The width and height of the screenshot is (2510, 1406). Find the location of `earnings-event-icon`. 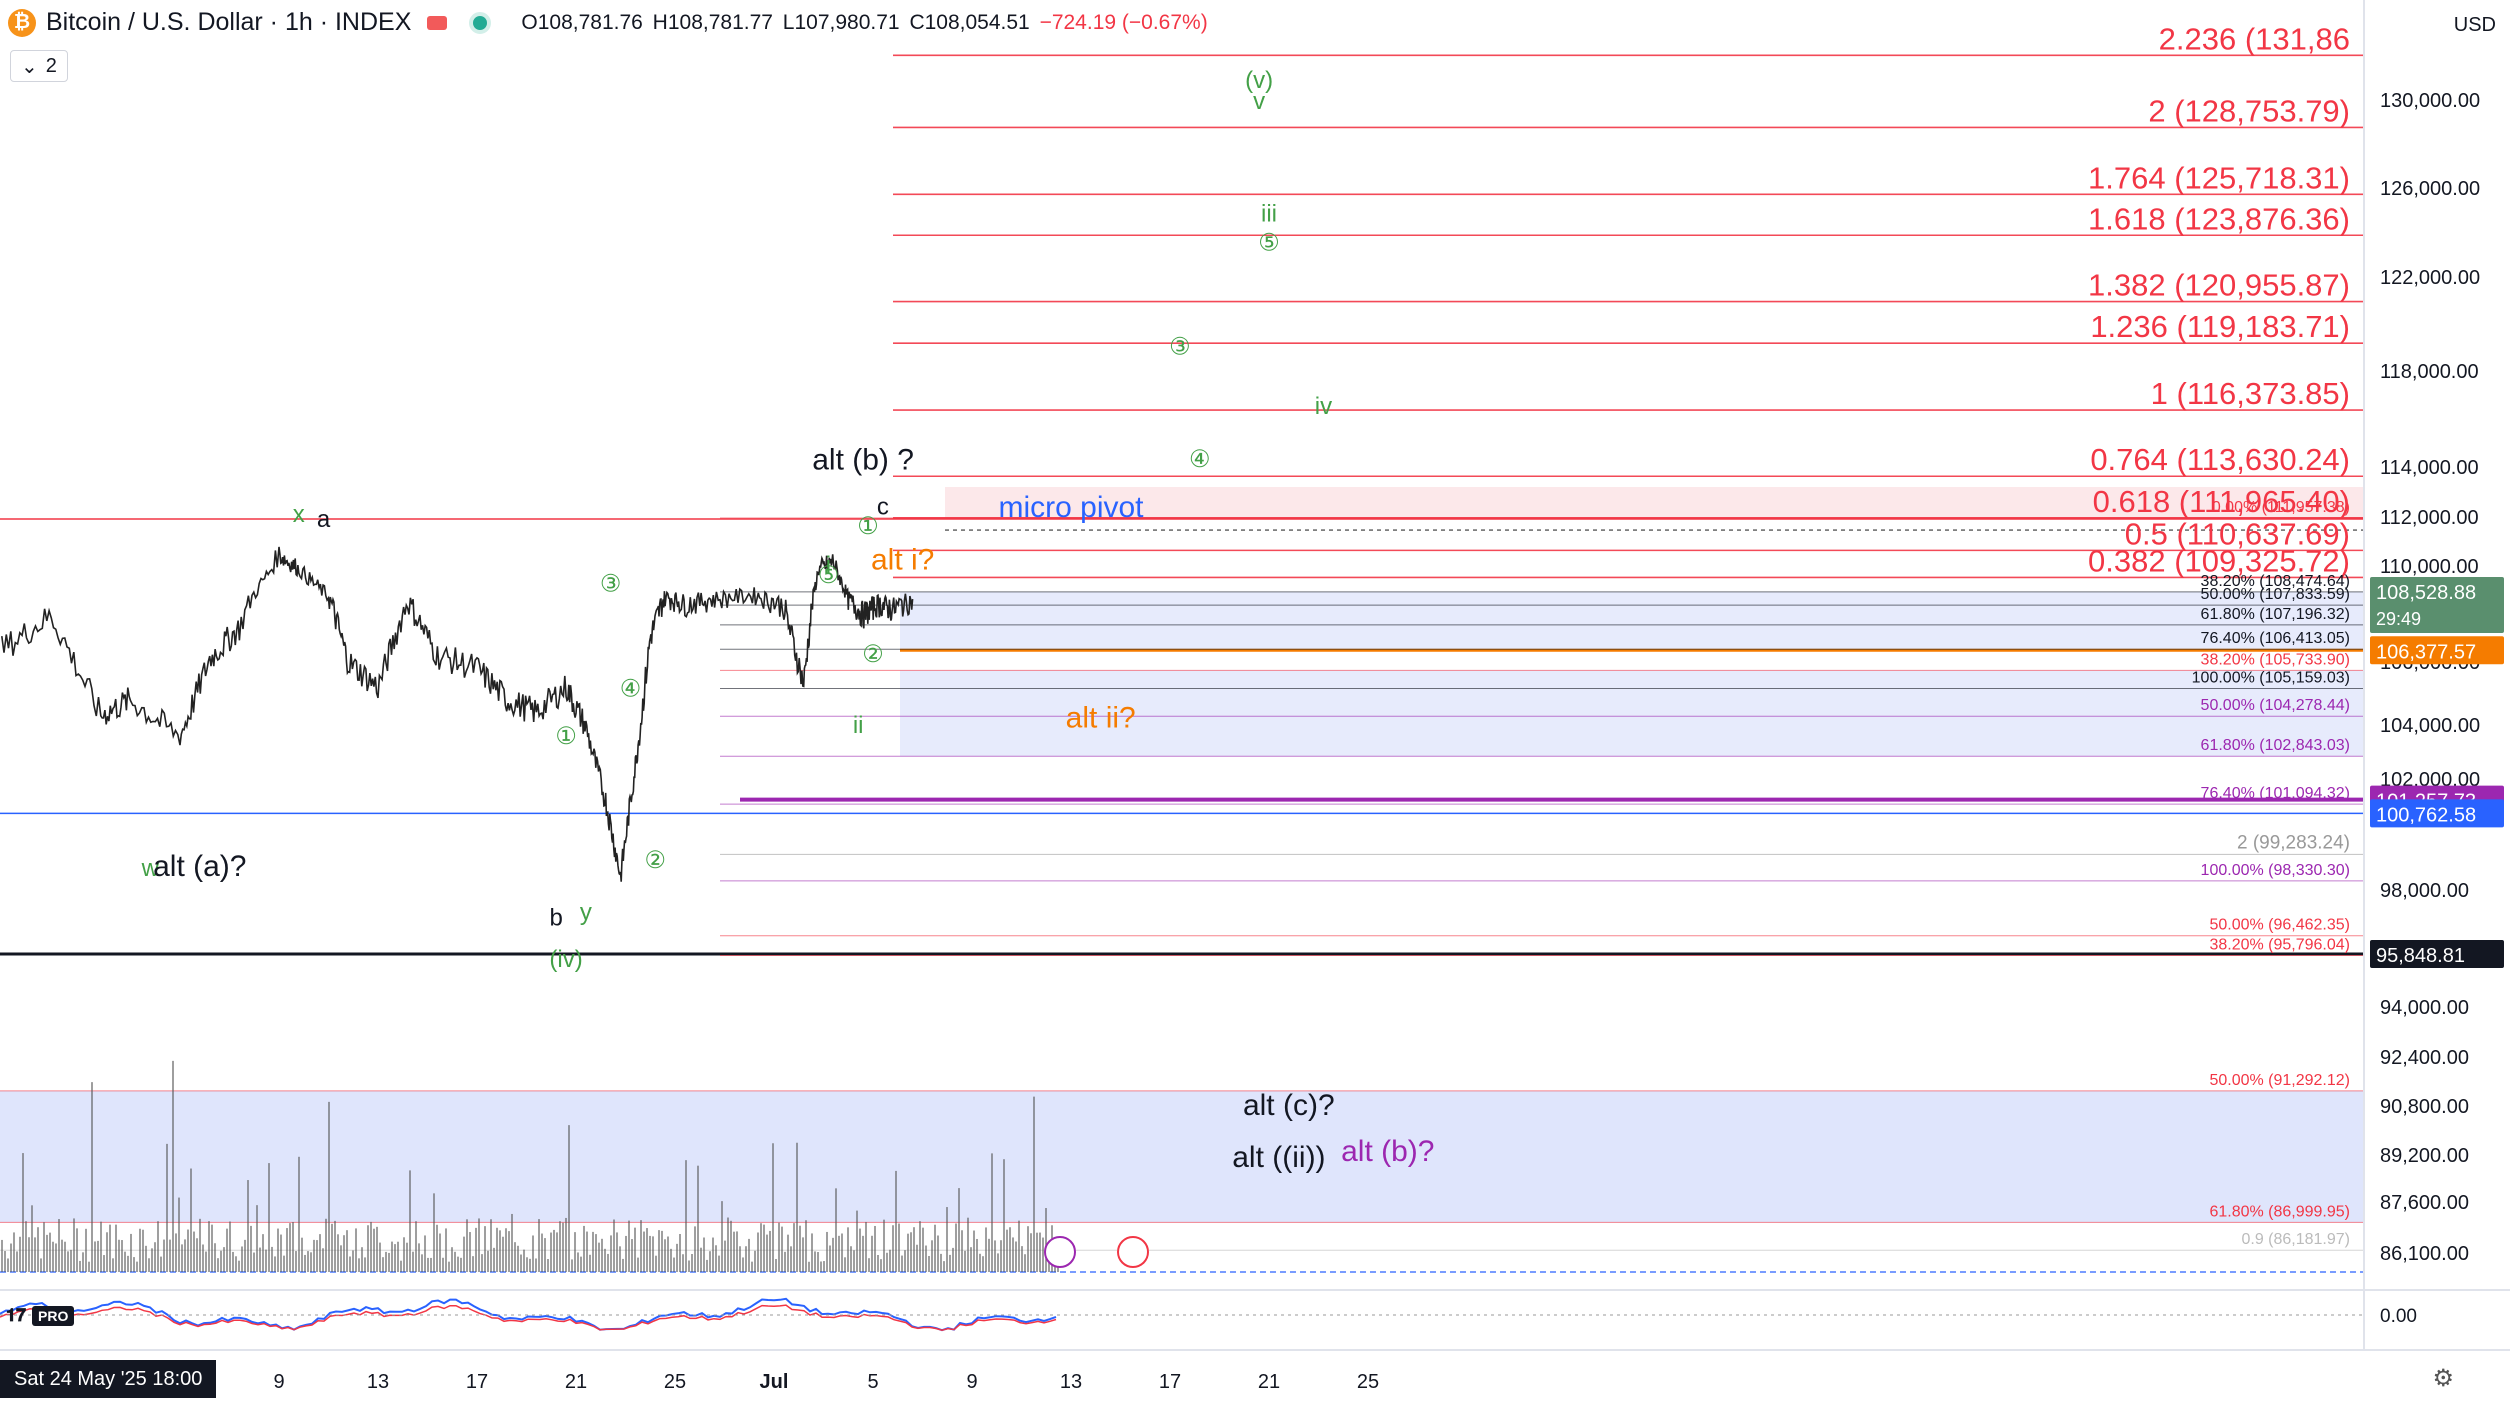

earnings-event-icon is located at coordinates (1060, 1252).